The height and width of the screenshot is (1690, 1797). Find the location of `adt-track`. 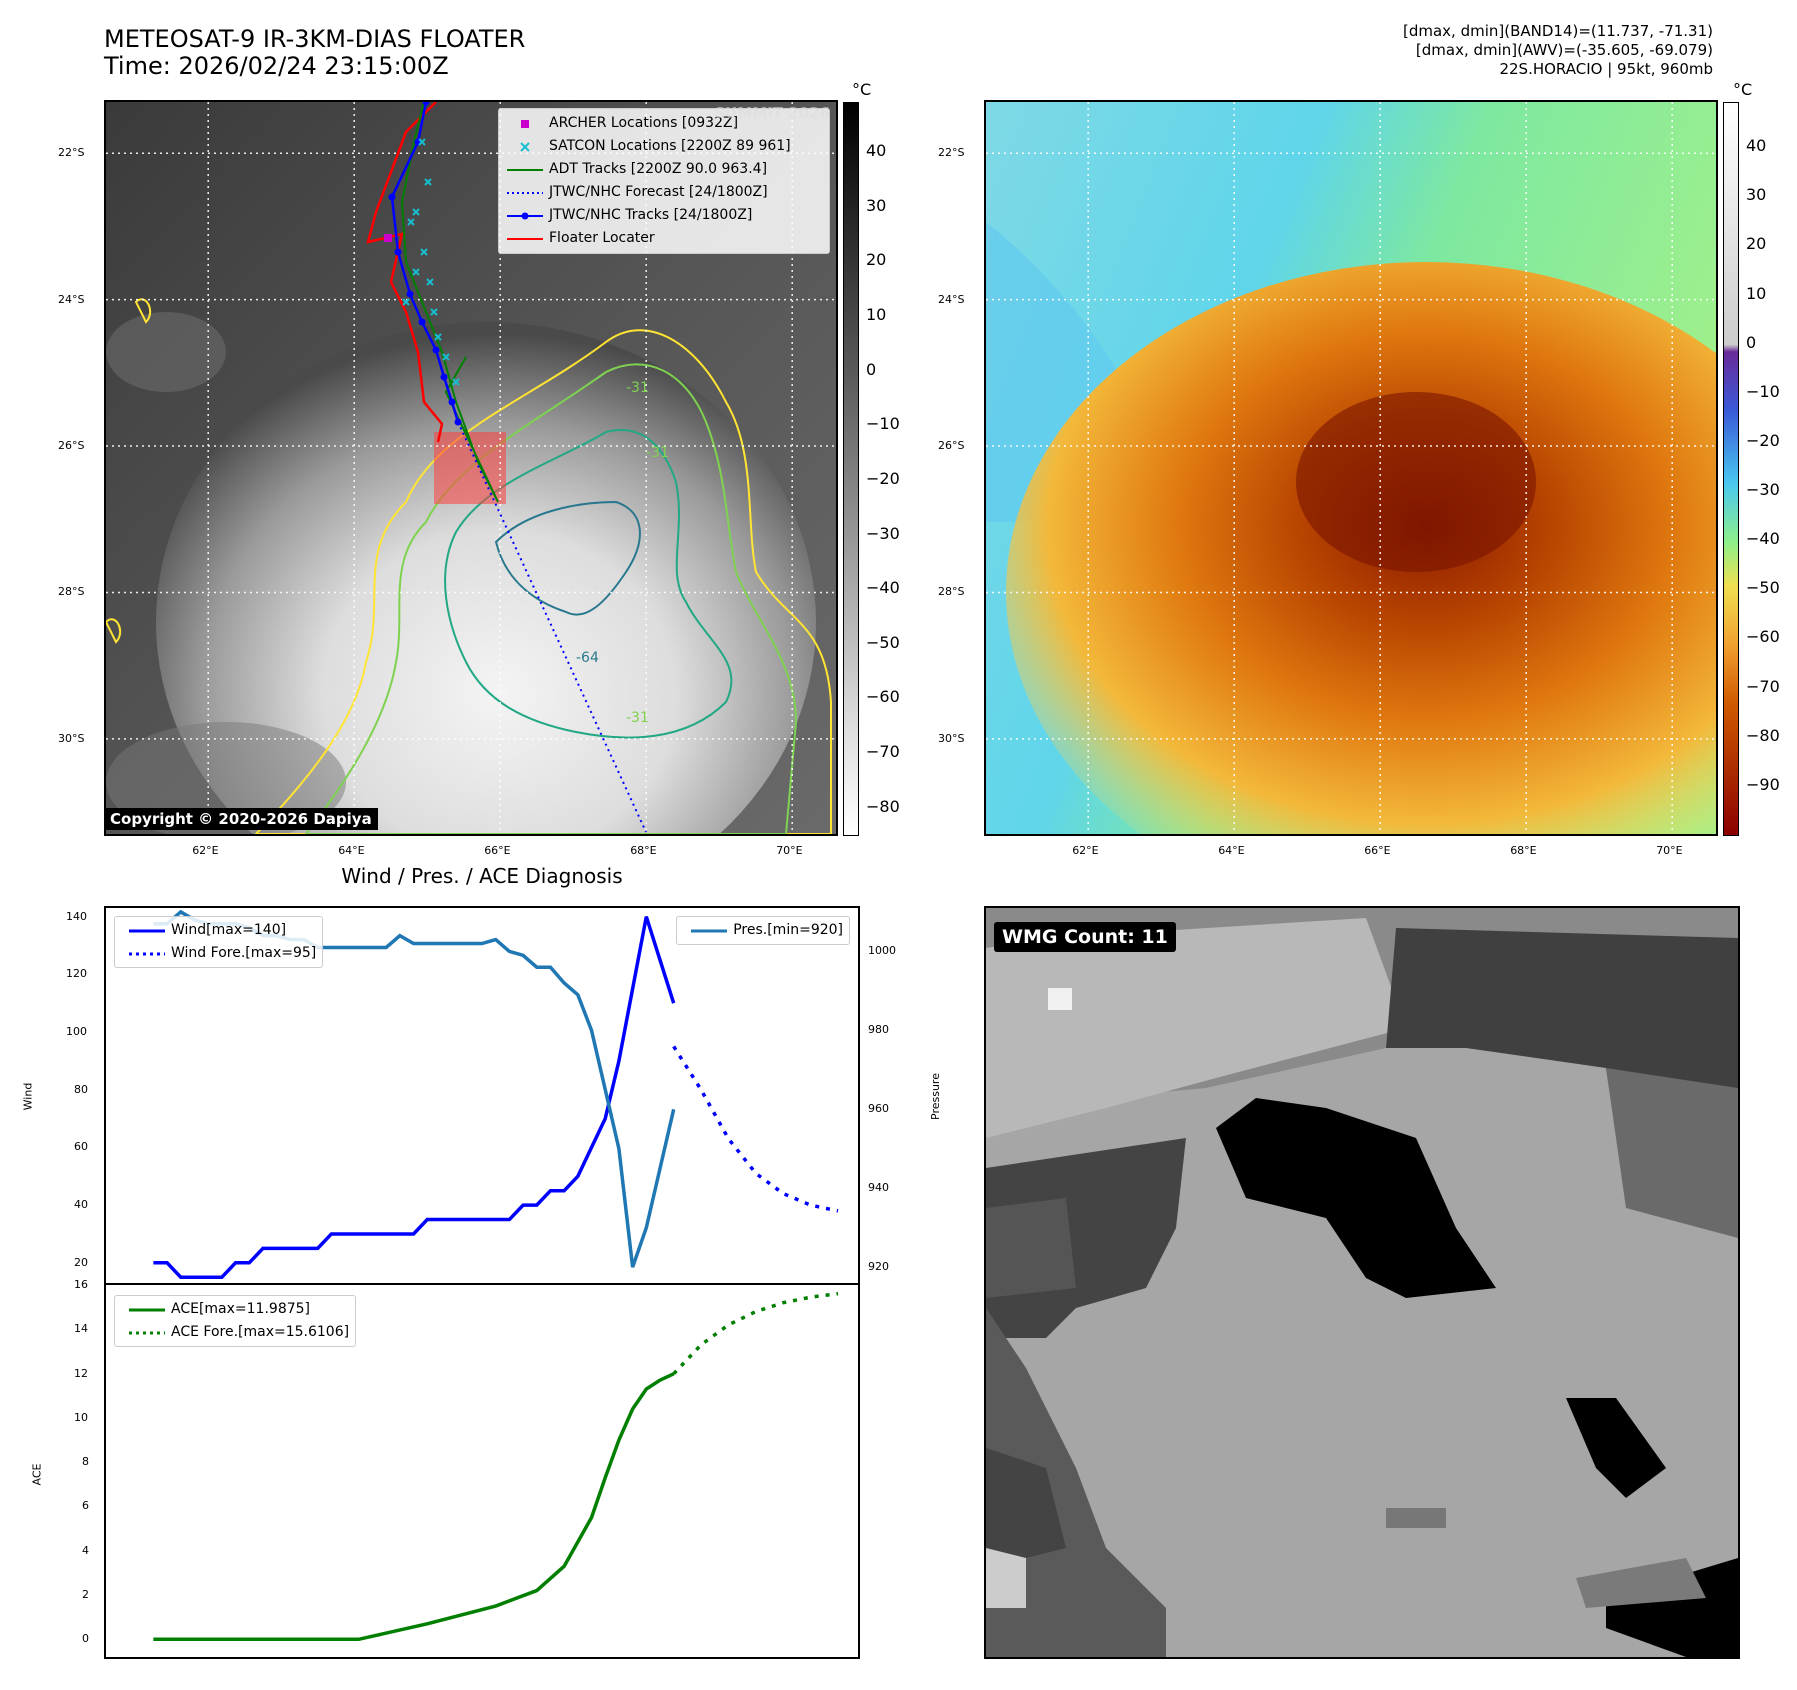

adt-track is located at coordinates (449, 302).